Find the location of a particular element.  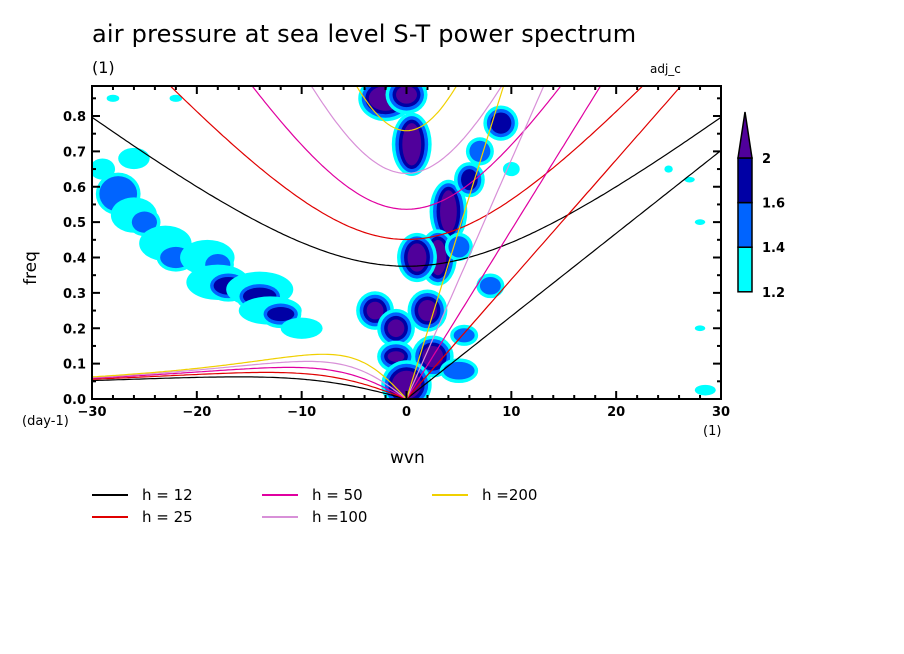

y-tick-label: 0.1 is located at coordinates (74, 365).